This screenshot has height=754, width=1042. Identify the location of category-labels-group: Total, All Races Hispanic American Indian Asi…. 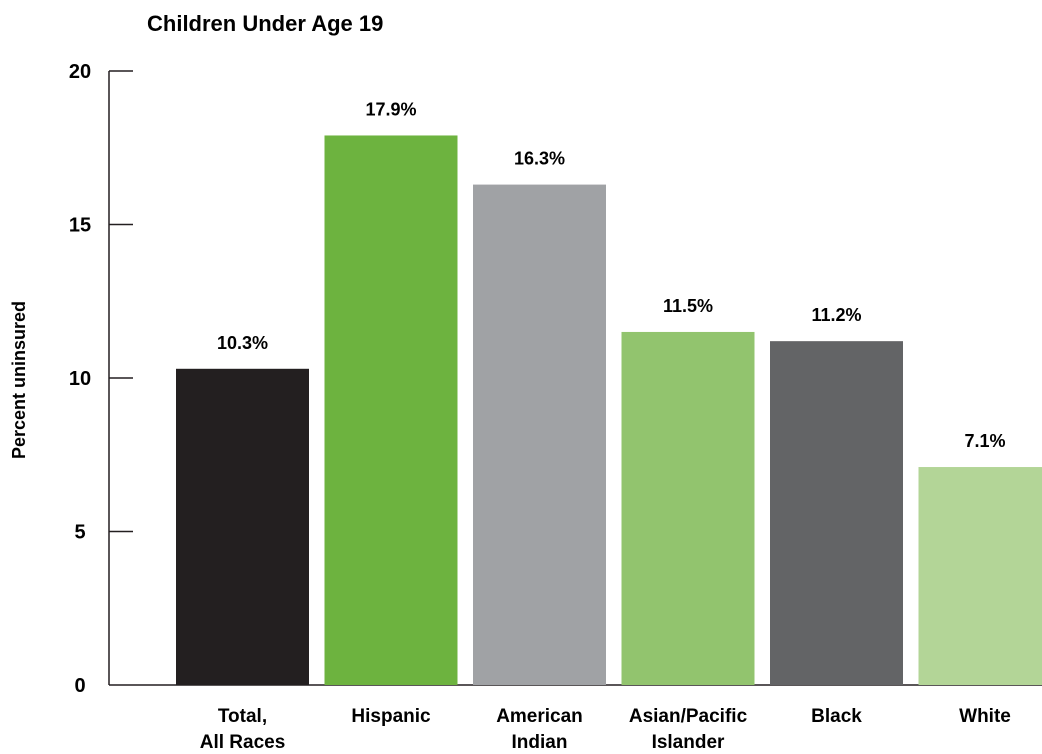
(605, 729).